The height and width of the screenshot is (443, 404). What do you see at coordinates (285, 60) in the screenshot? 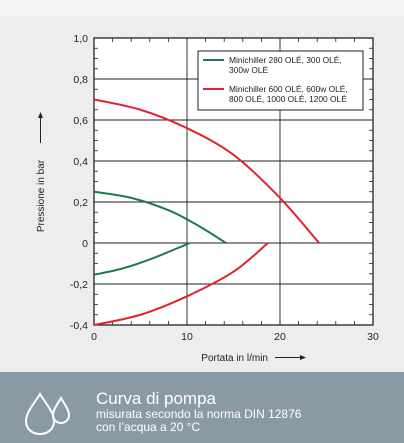
I see `legend-label-1: Minichiller 280 OLÉ, 300 OLÉ,` at bounding box center [285, 60].